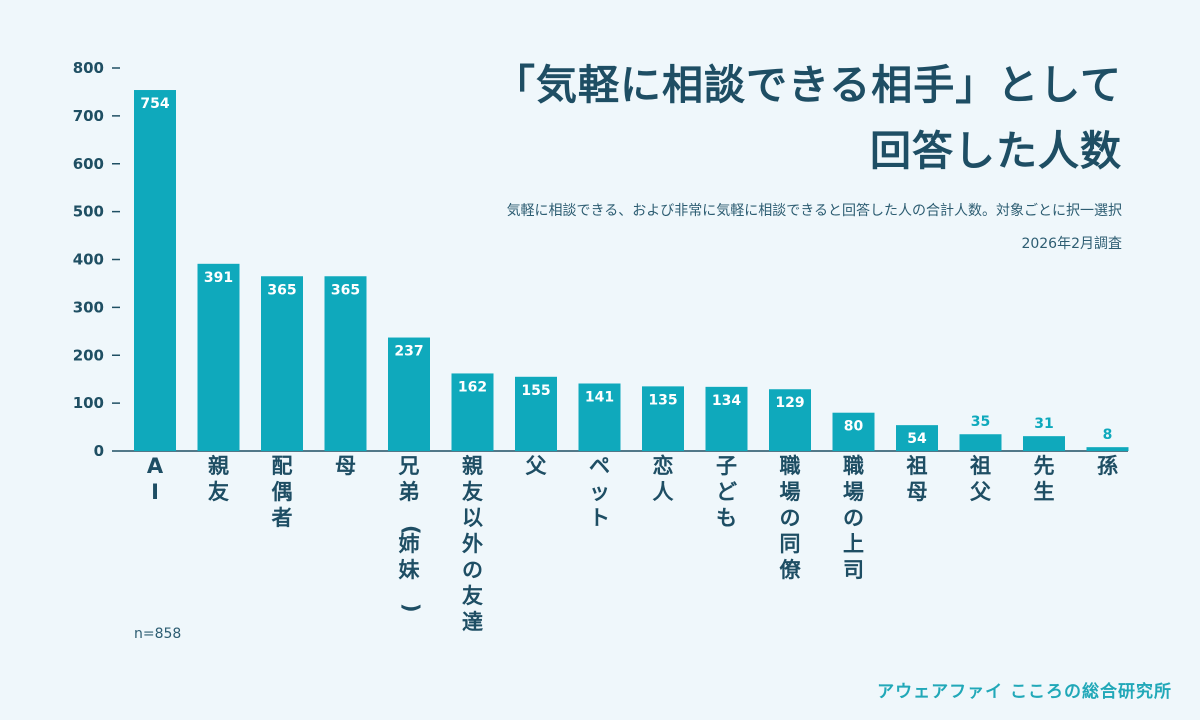 Image resolution: width=1200 pixels, height=720 pixels. I want to click on y-tick-label-4: 400, so click(88, 260).